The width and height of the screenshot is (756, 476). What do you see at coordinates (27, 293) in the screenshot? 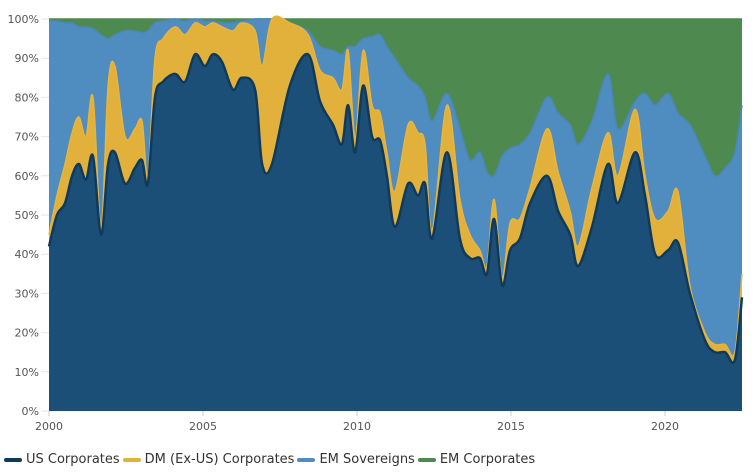
I see `y-tick-label: 30%` at bounding box center [27, 293].